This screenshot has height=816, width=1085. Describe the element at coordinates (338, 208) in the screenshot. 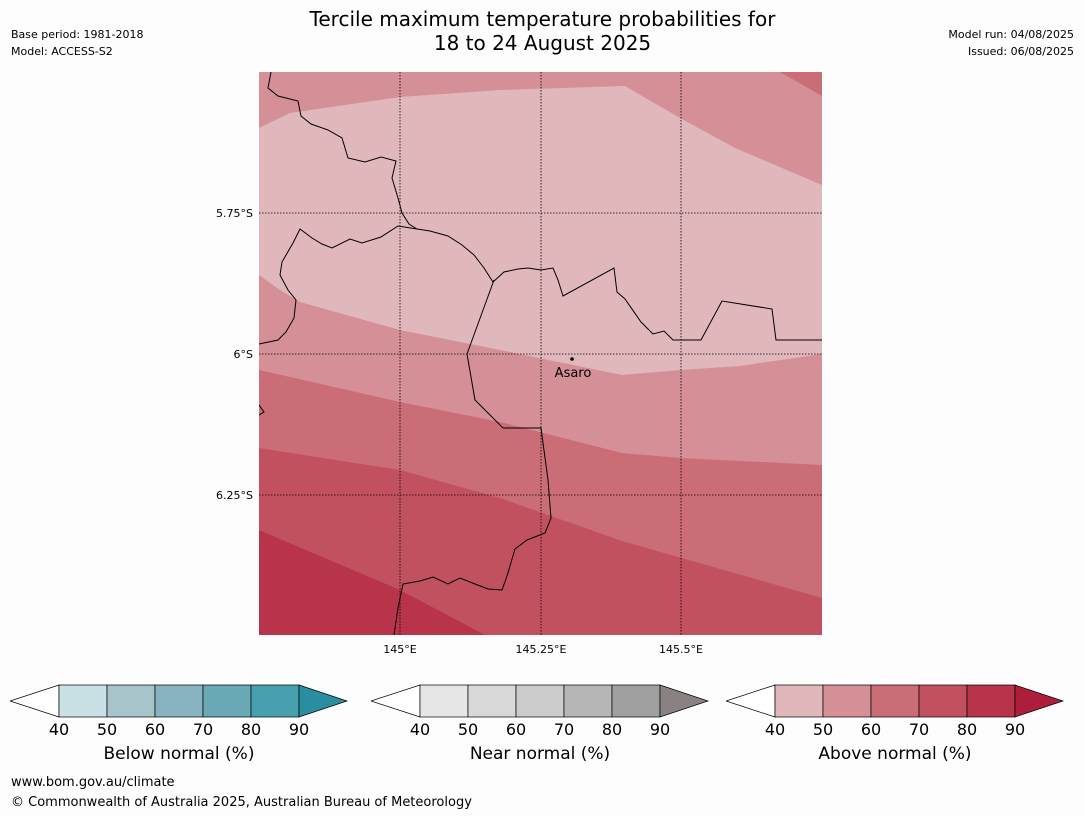

I see `province-boundary-west` at that location.